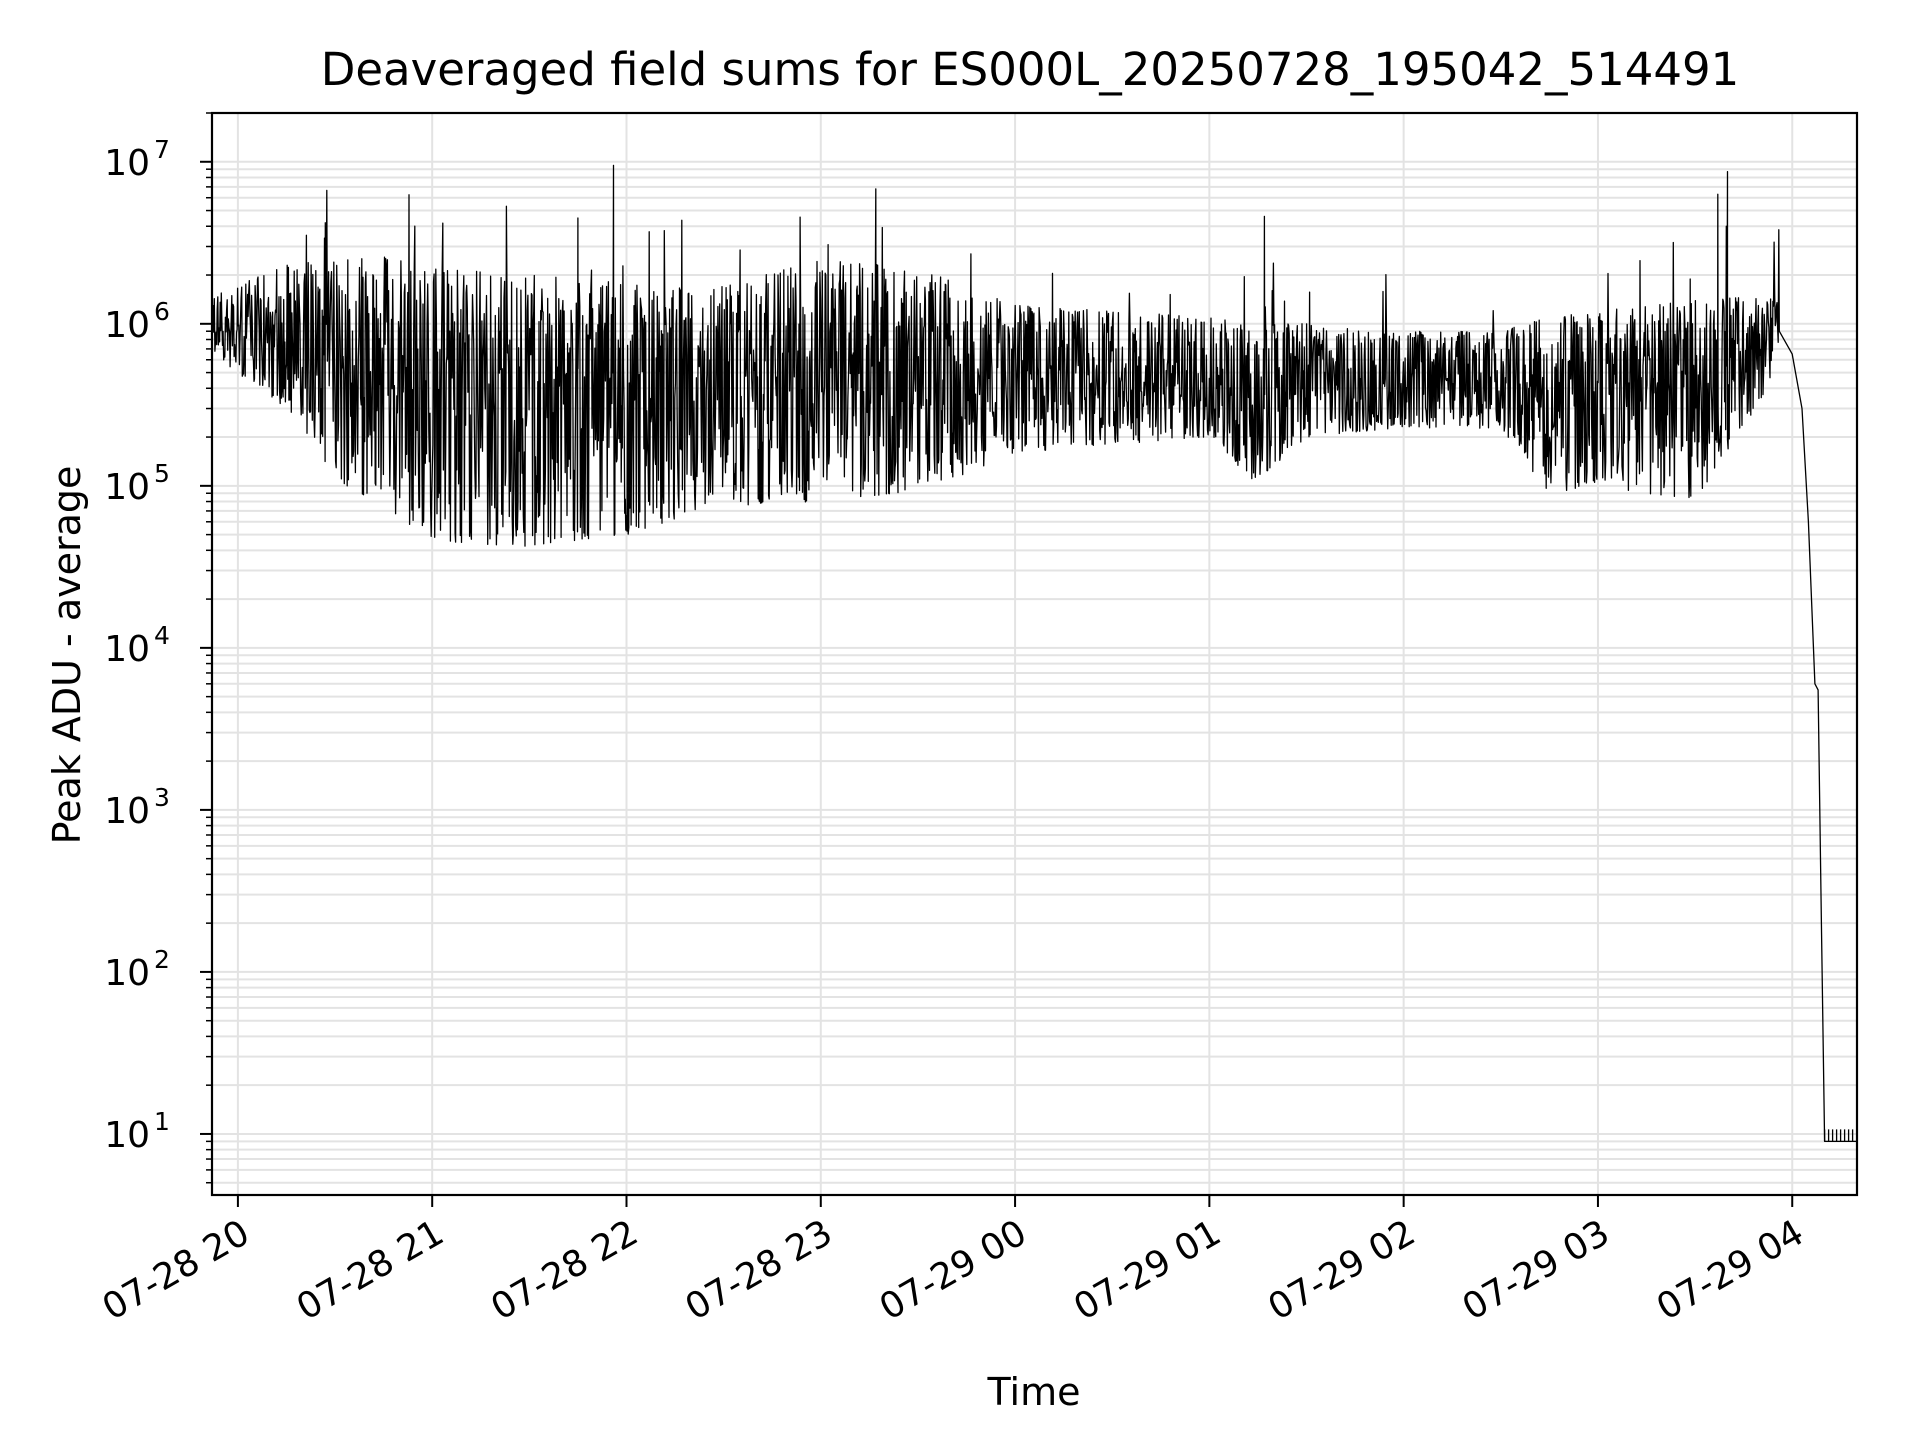 The width and height of the screenshot is (1920, 1440). I want to click on x-tick-label: 07-28 21, so click(370, 1270).